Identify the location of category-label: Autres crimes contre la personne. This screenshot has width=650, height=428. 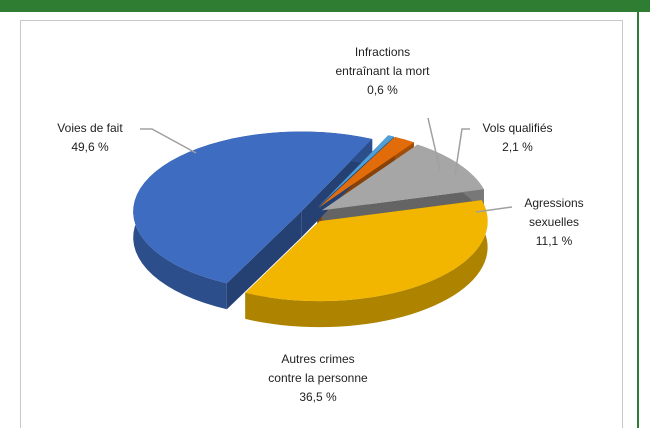
(318, 368).